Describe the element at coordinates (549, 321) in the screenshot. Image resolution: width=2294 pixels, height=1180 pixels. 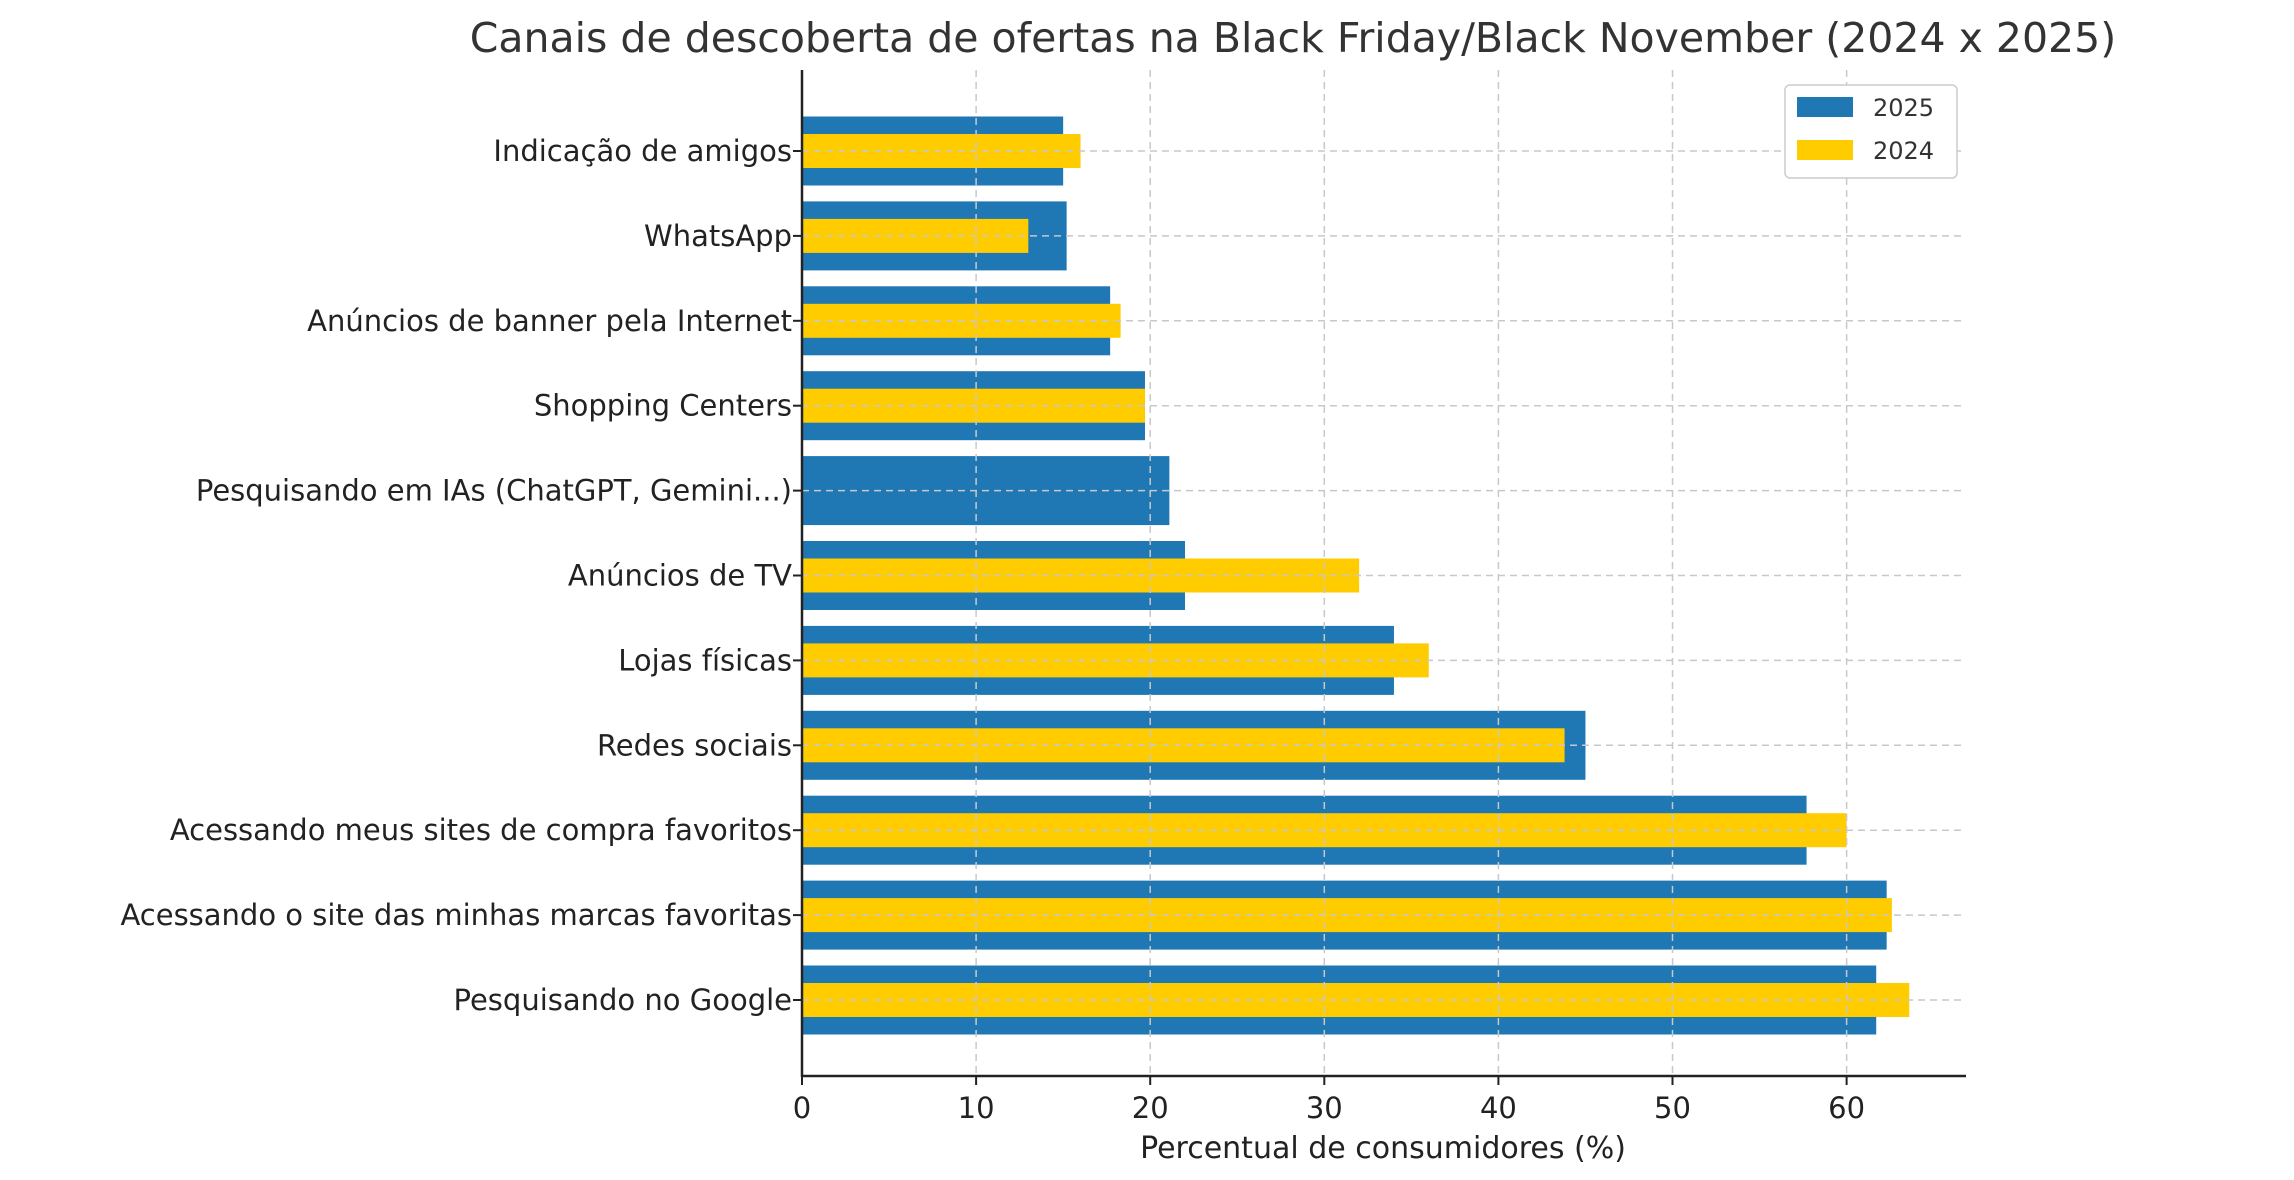
I see `y-tick-label: Anúncios de banner pela Internet` at that location.